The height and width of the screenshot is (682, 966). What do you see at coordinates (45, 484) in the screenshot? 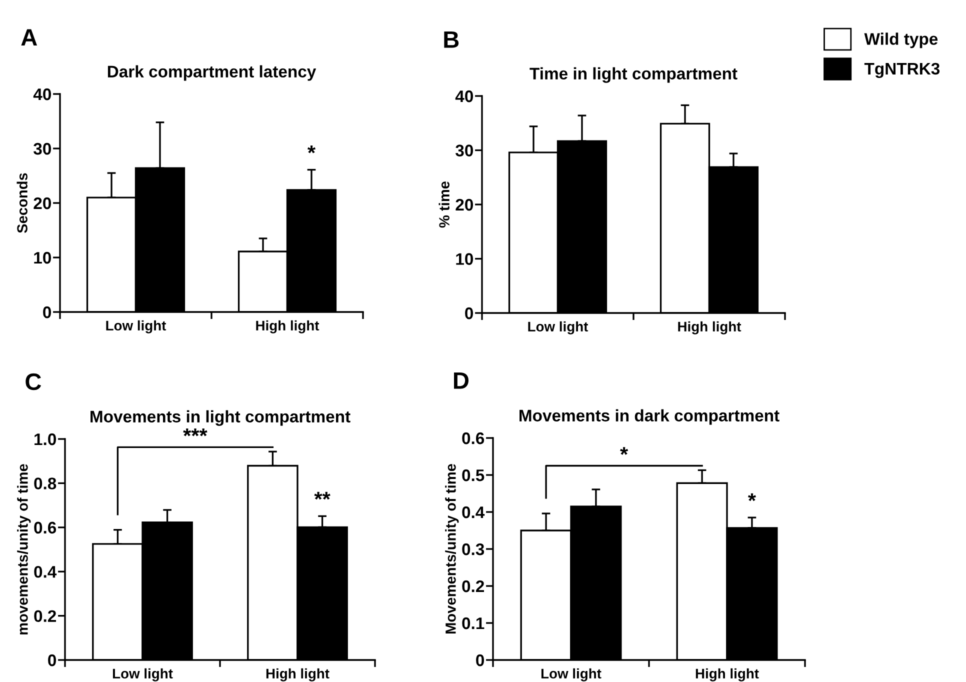
I see `y-tick-label: 0.8` at bounding box center [45, 484].